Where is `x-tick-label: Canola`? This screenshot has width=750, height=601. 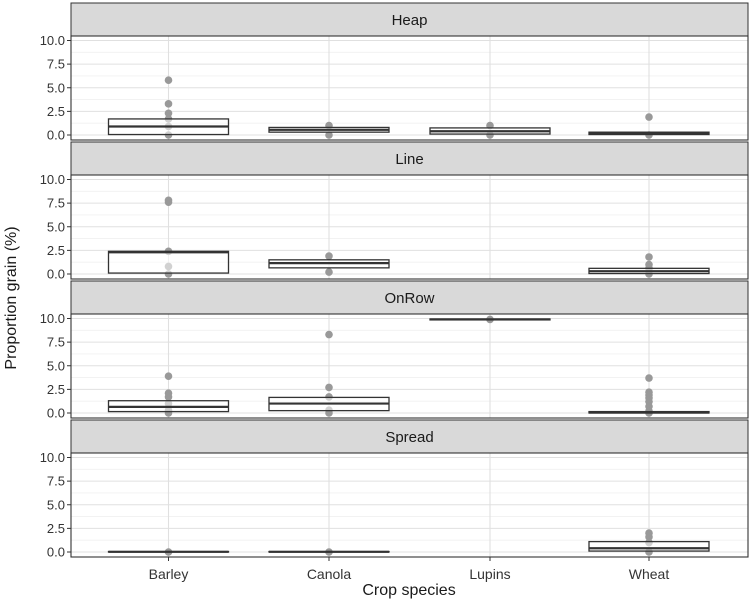 x-tick-label: Canola is located at coordinates (329, 574).